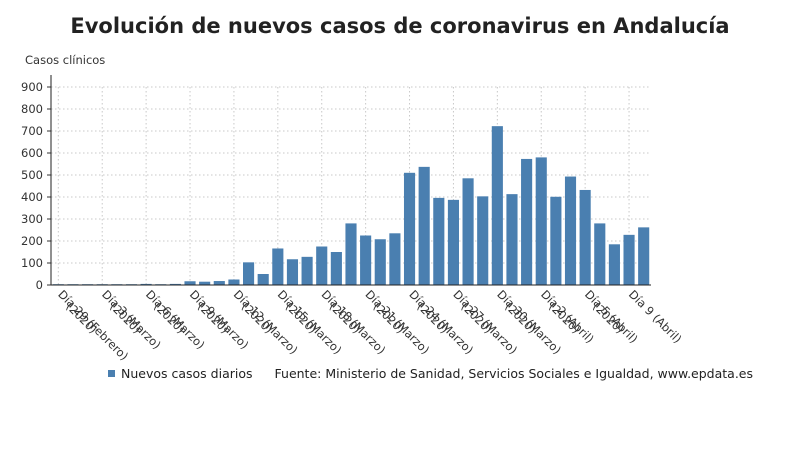  What do you see at coordinates (32, 109) in the screenshot?
I see `y-tick-label: 800` at bounding box center [32, 109].